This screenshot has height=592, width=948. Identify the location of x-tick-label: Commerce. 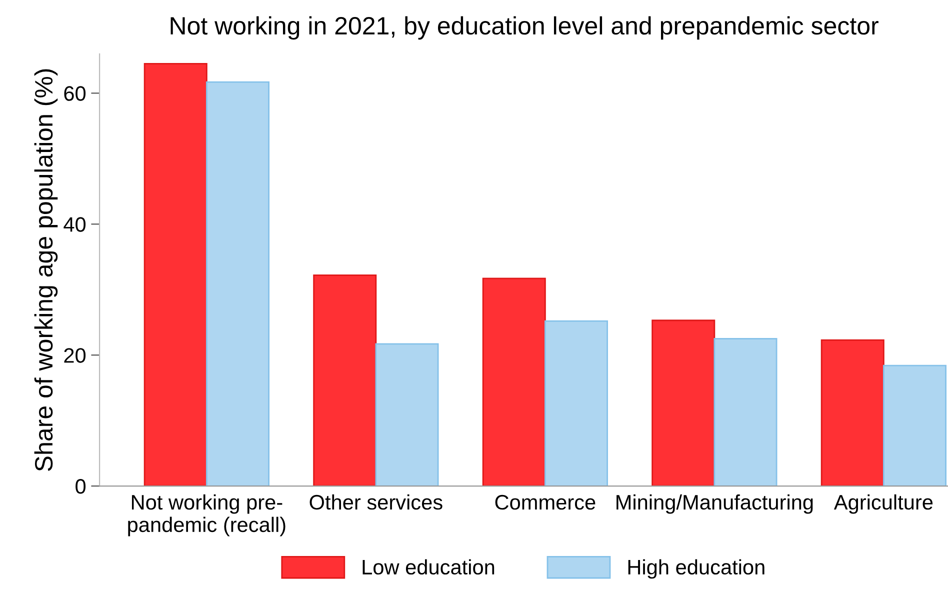
(545, 502).